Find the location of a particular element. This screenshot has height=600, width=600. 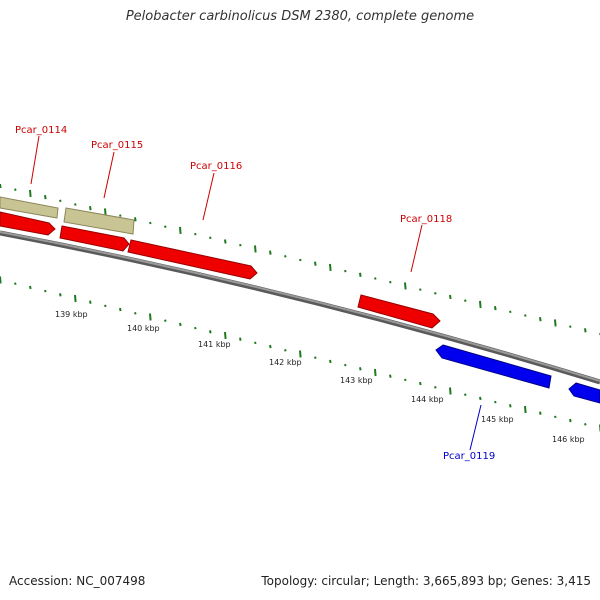

axis-tick-label: 142 kbp is located at coordinates (285, 362).